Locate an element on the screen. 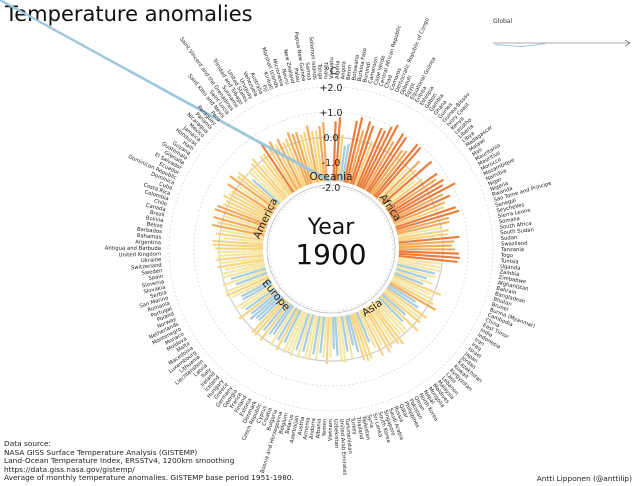  country-label: Mali is located at coordinates (477, 152).